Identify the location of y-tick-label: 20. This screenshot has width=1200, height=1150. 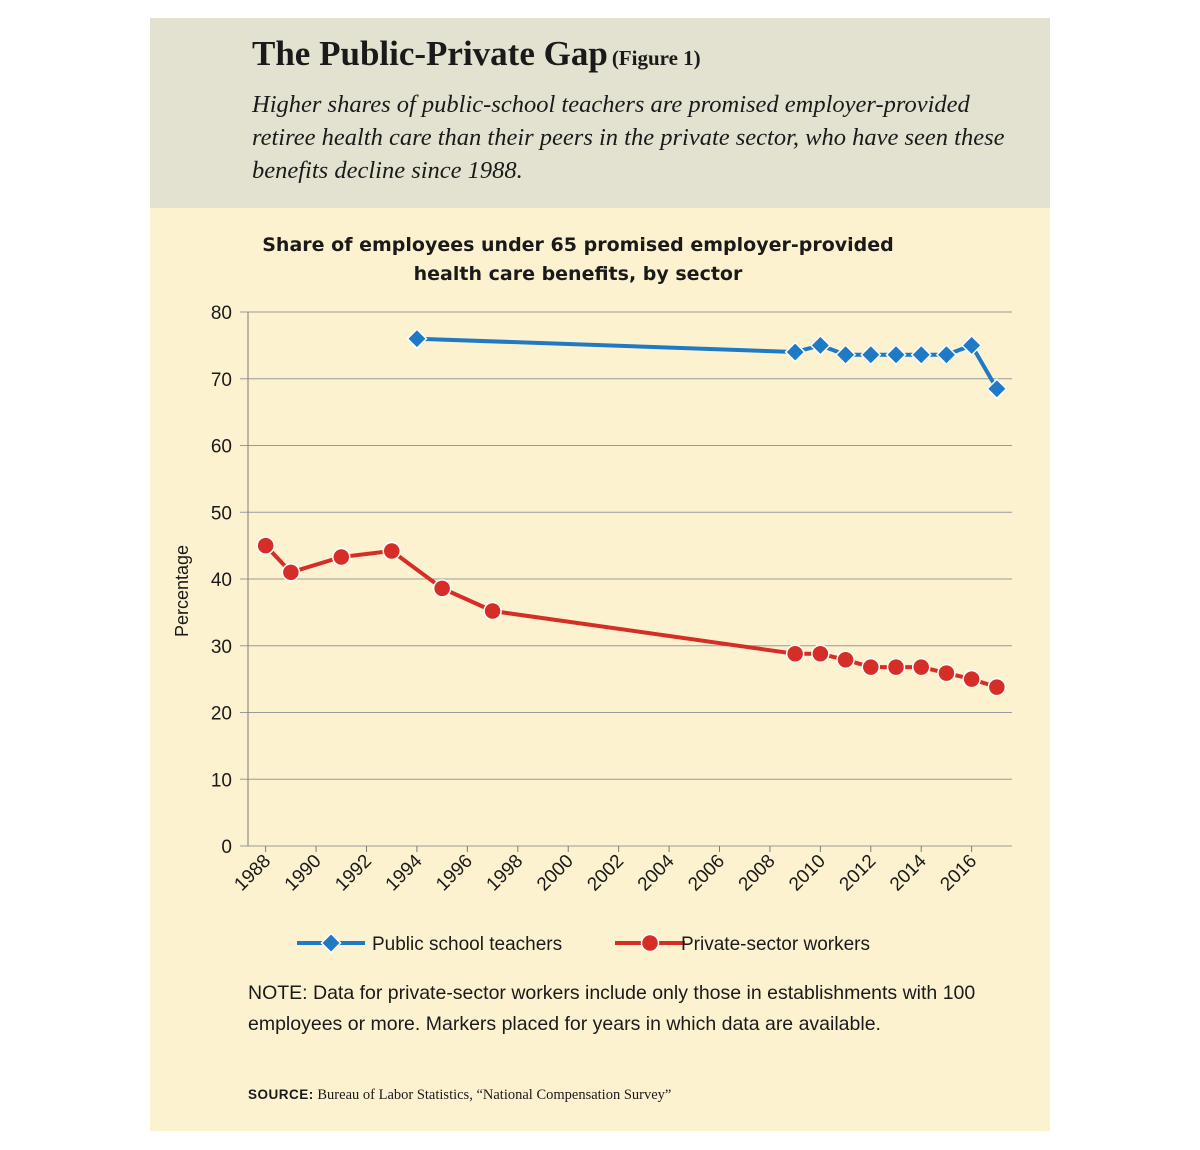
(221, 714).